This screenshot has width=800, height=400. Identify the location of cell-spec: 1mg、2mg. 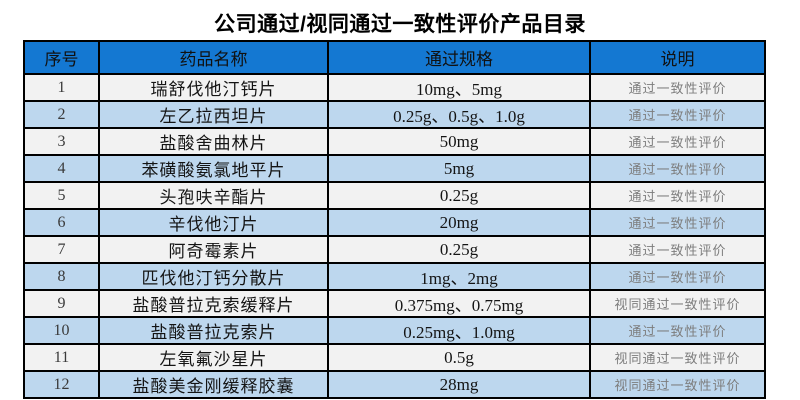
(459, 276).